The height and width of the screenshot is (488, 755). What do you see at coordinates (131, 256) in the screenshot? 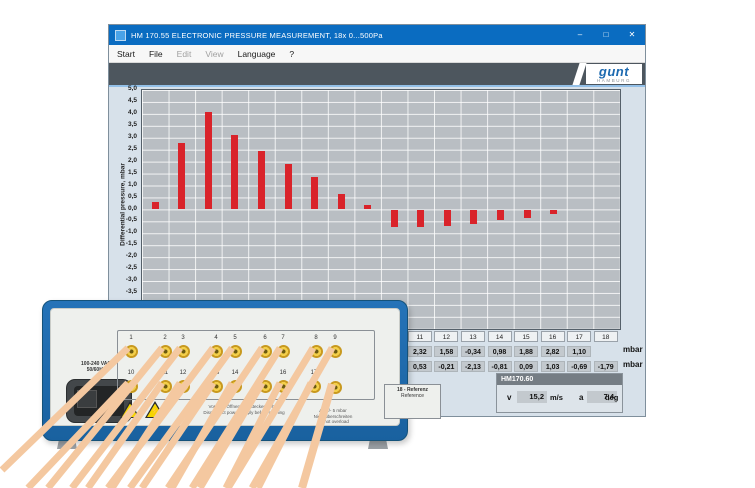
I see `y-tick-label: -2,0` at bounding box center [131, 256].